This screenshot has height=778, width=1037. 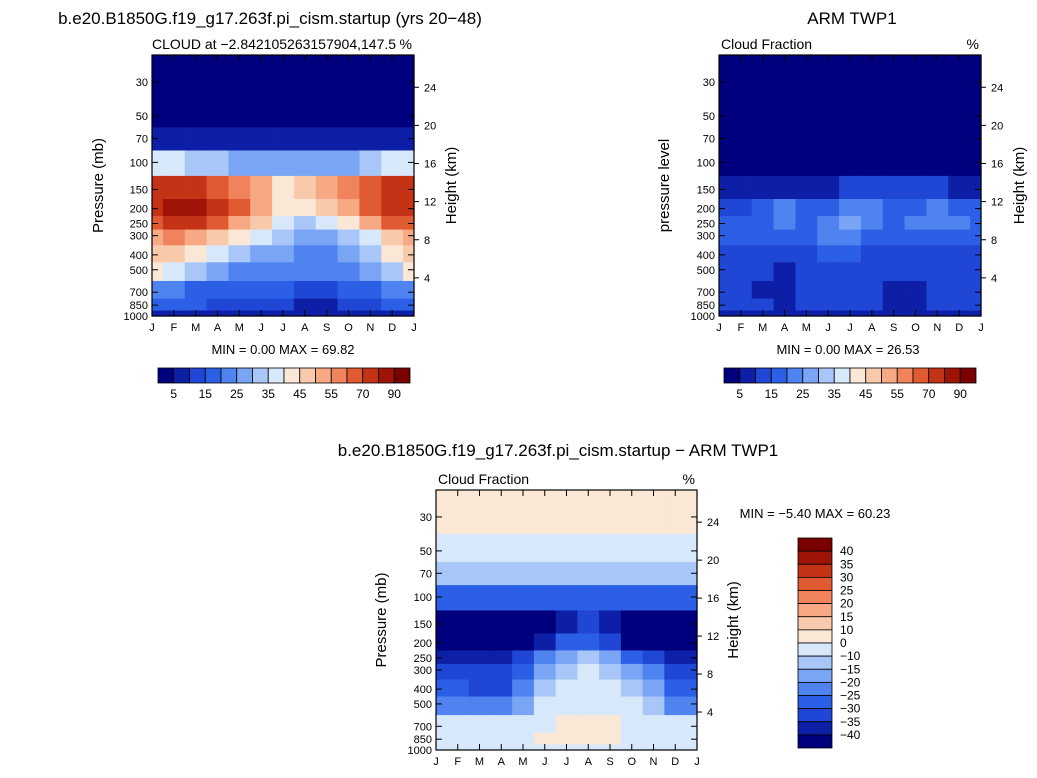 What do you see at coordinates (173, 394) in the screenshot?
I see `colorbar-label: 5` at bounding box center [173, 394].